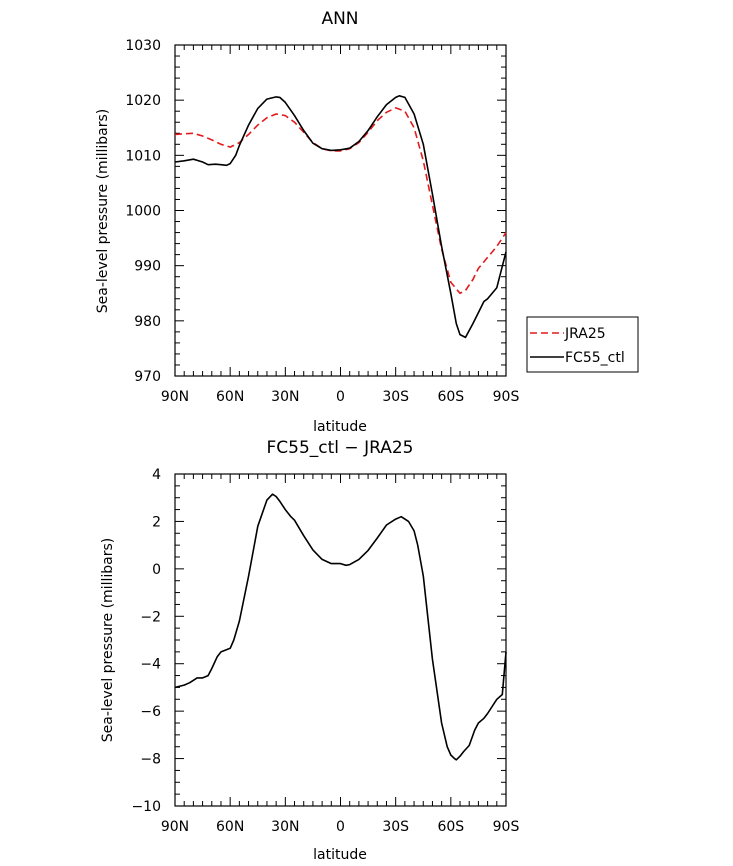 Image resolution: width=733 pixels, height=866 pixels. I want to click on top-y-tick-label: 1030, so click(143, 46).